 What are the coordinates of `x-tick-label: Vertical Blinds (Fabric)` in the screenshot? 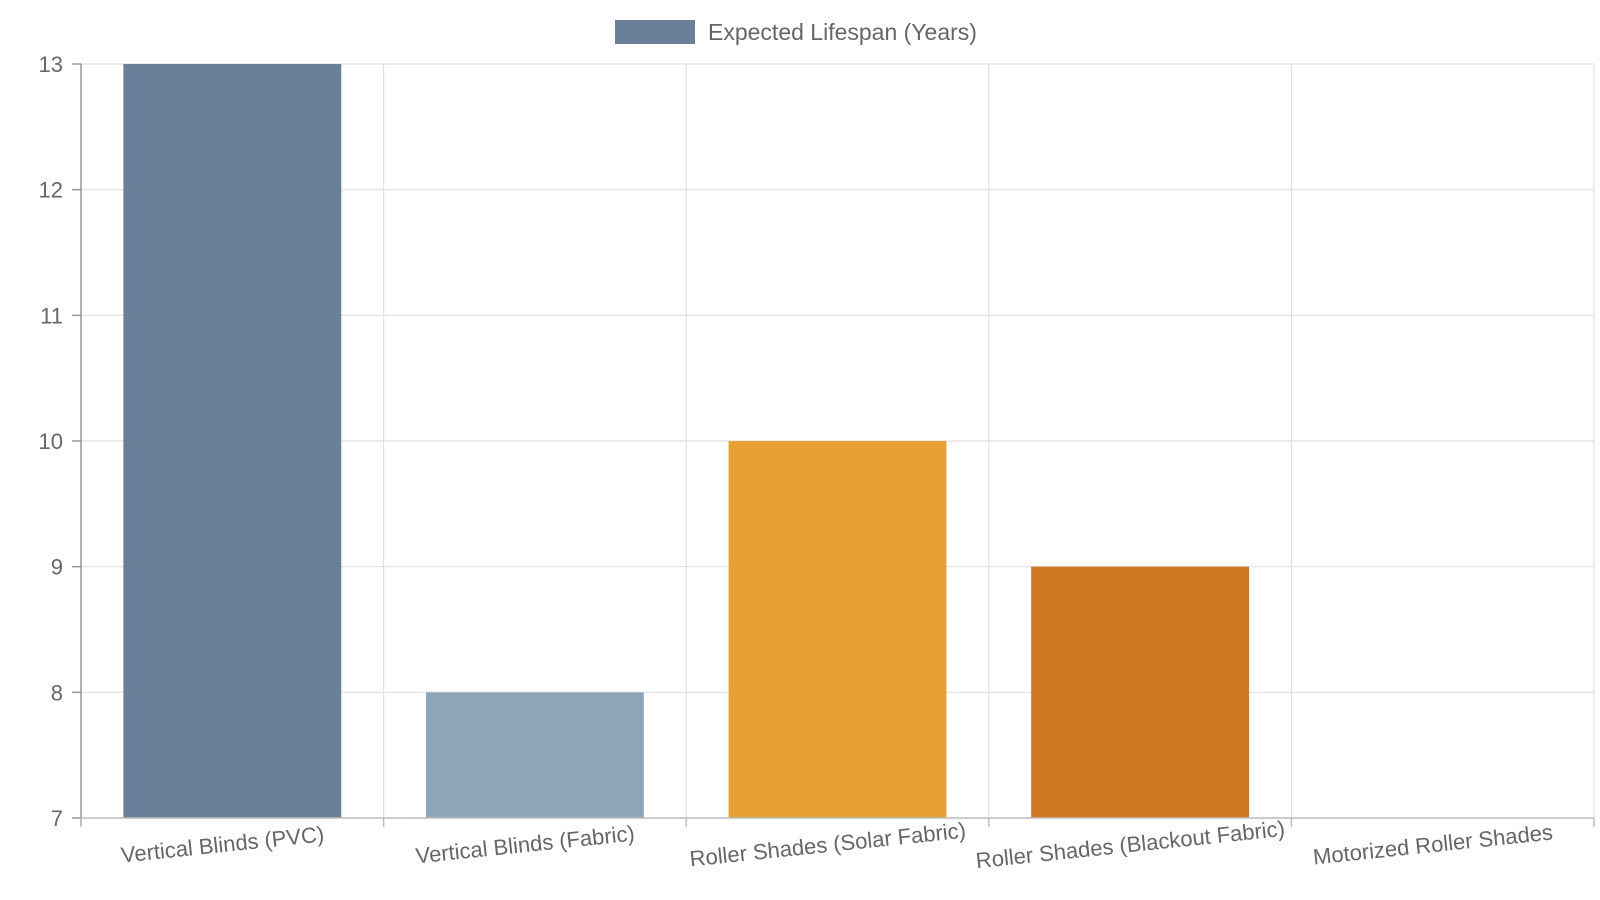 It's located at (524, 845).